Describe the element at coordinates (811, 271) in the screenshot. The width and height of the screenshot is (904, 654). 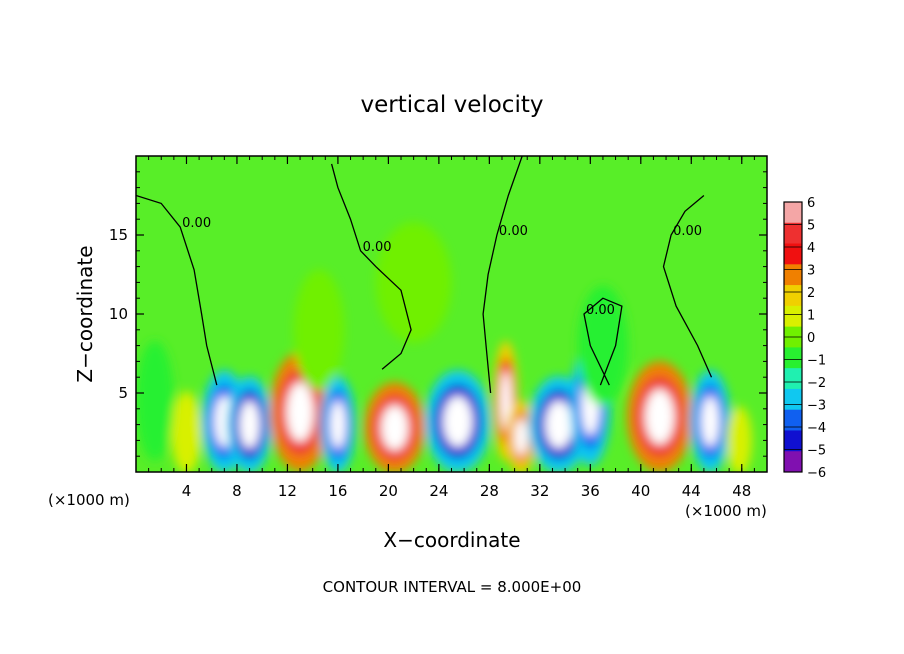
I see `colorbar-label: 3` at that location.